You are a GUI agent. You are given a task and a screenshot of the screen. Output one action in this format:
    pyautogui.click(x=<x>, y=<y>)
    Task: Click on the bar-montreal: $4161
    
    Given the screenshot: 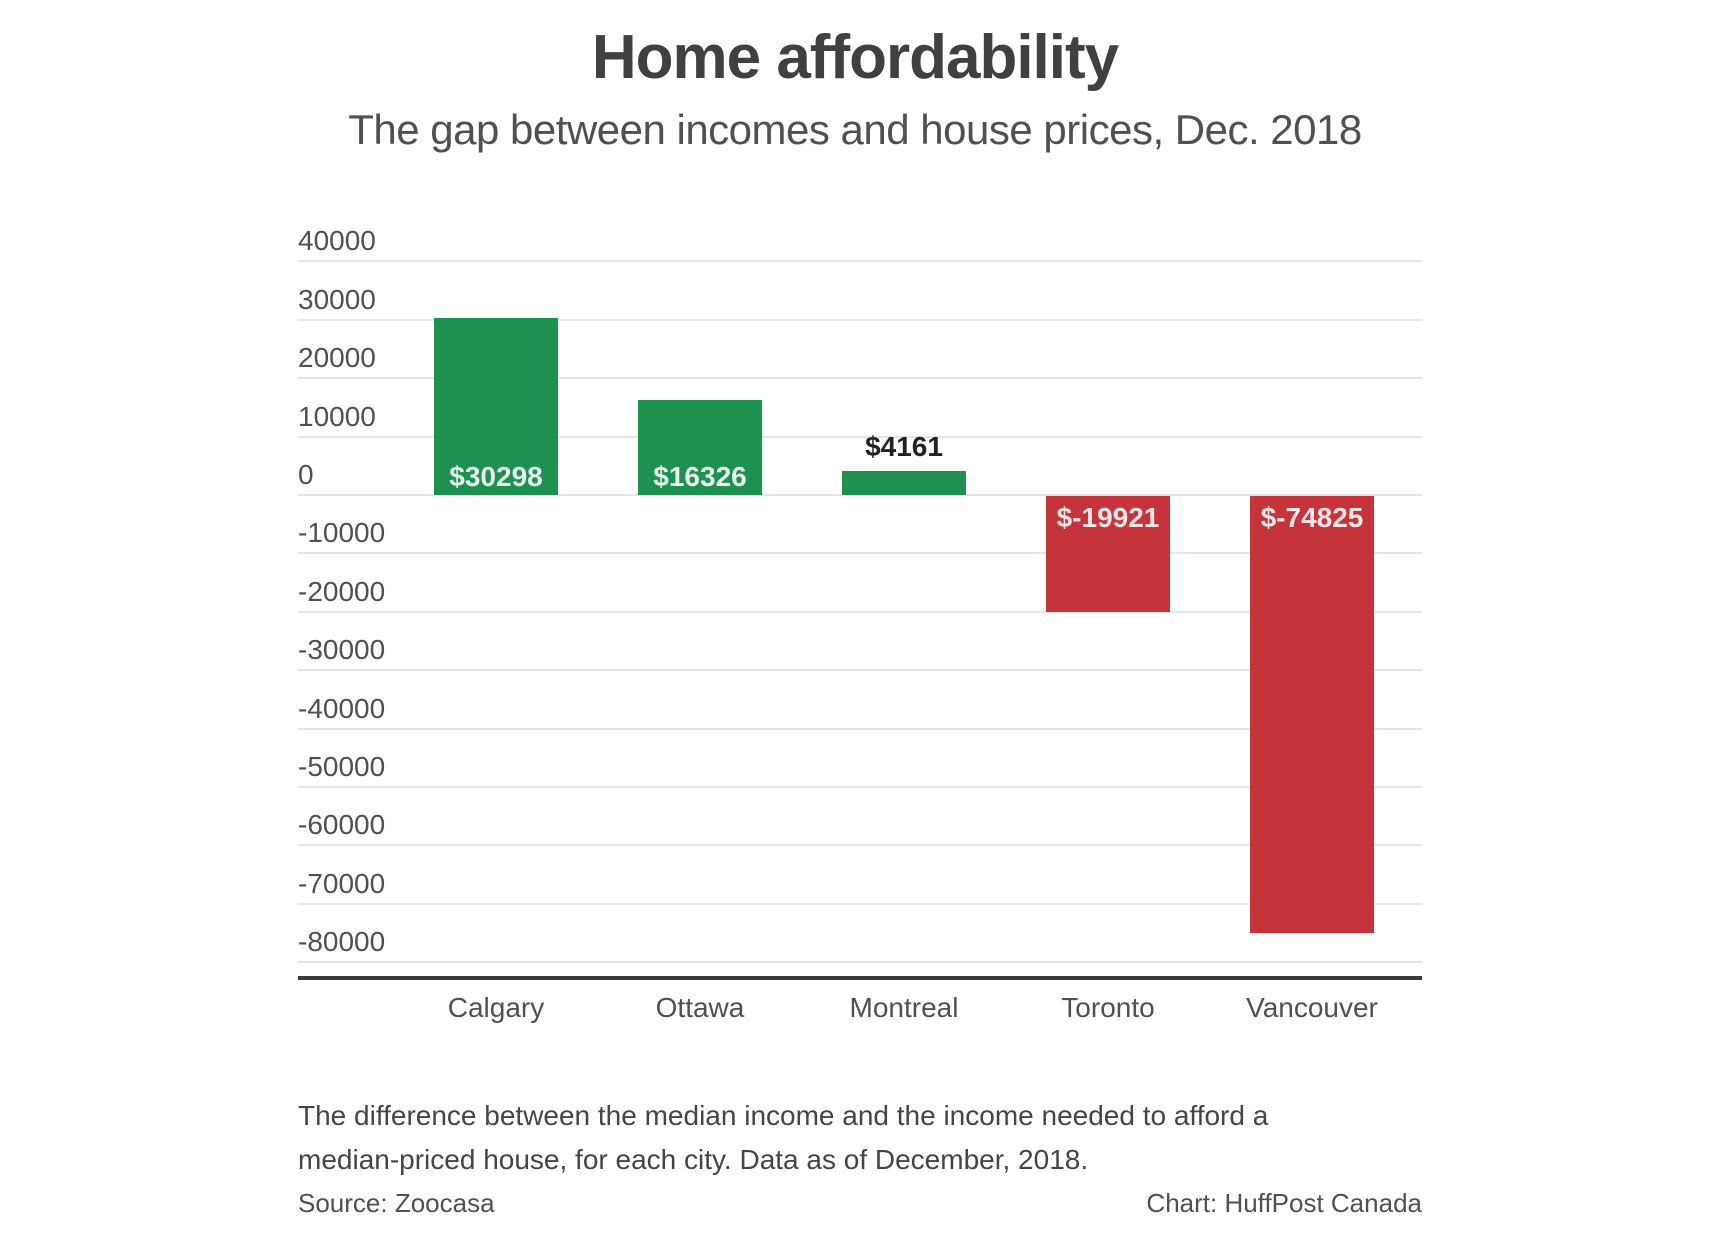 What is the action you would take?
    pyautogui.click(x=904, y=463)
    